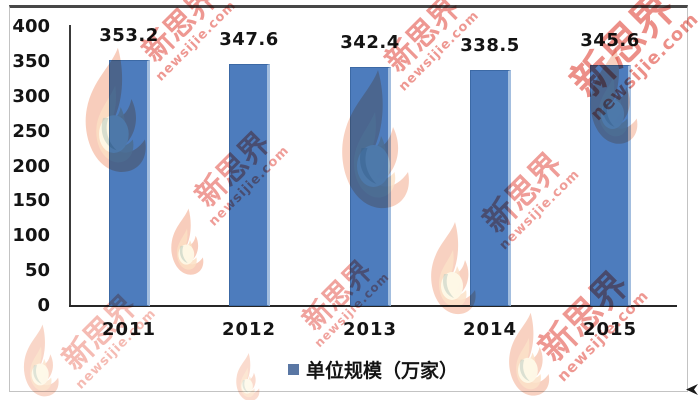  What do you see at coordinates (293, 369) in the screenshot?
I see `legend-marker` at bounding box center [293, 369].